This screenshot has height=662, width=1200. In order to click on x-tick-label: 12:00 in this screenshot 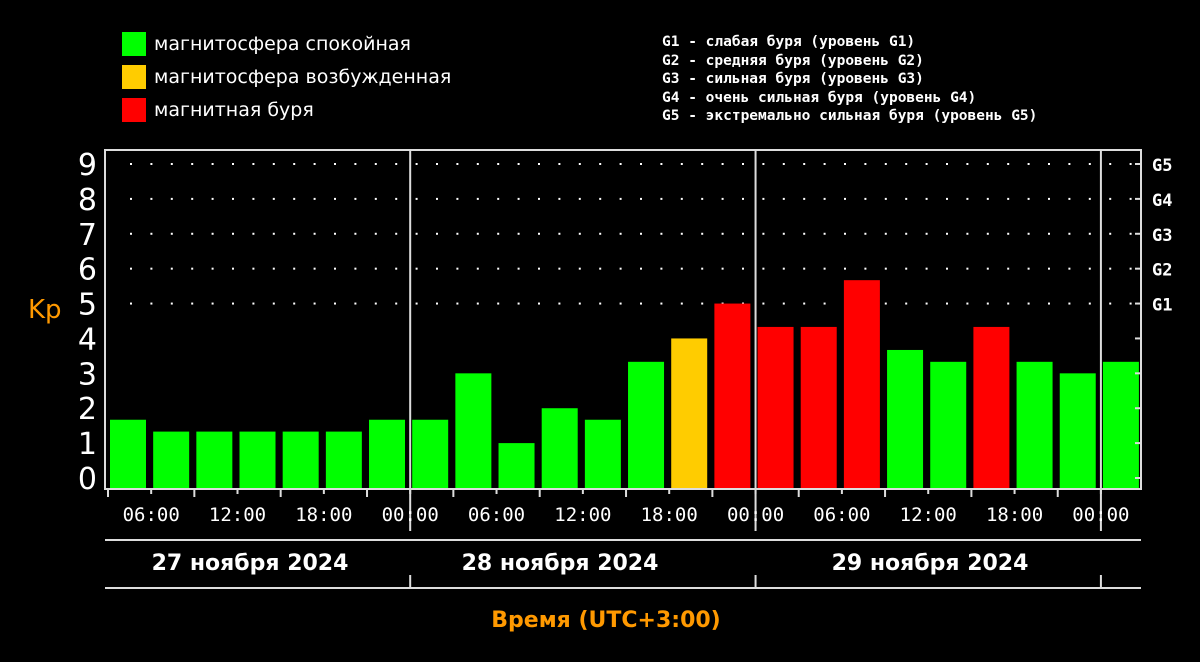, I will do `click(928, 515)`.